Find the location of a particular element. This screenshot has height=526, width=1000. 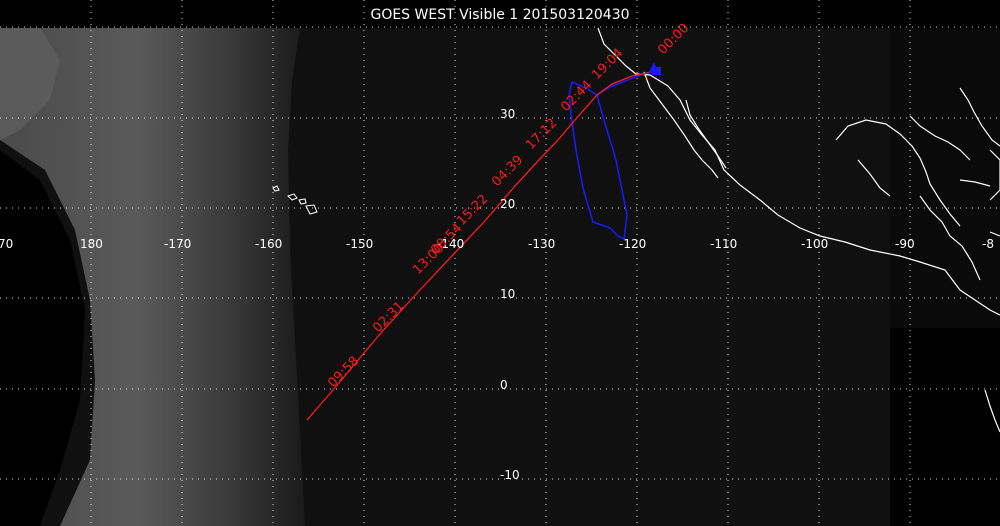

lon-label: 180 is located at coordinates (91, 244).